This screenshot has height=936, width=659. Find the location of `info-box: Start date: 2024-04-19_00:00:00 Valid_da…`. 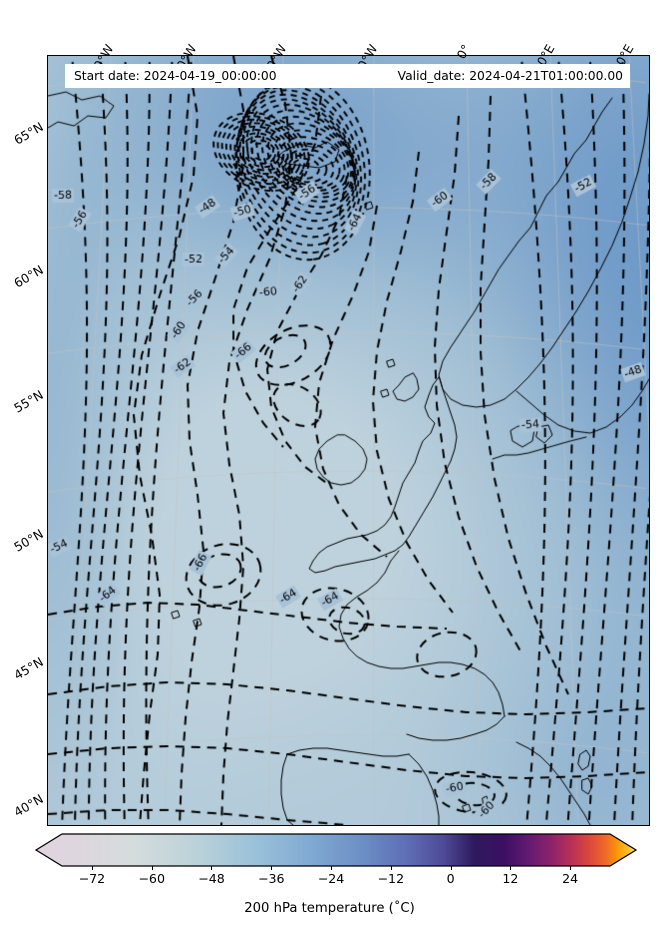

info-box: Start date: 2024-04-19_00:00:00 Valid_da… is located at coordinates (347, 76).